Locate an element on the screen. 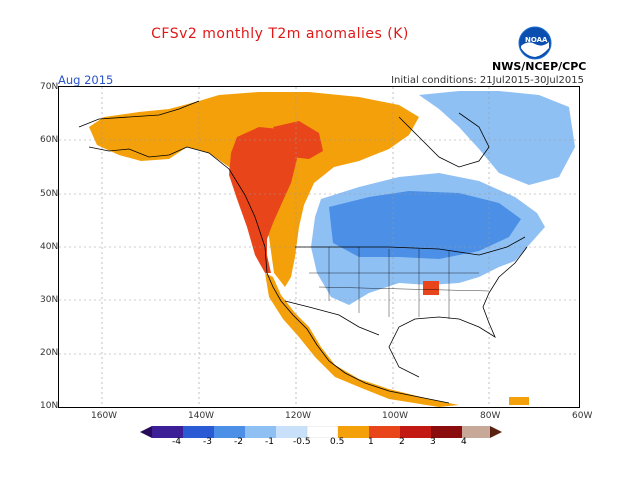  organization-label: NWS/NCEP/CPC is located at coordinates (539, 66).